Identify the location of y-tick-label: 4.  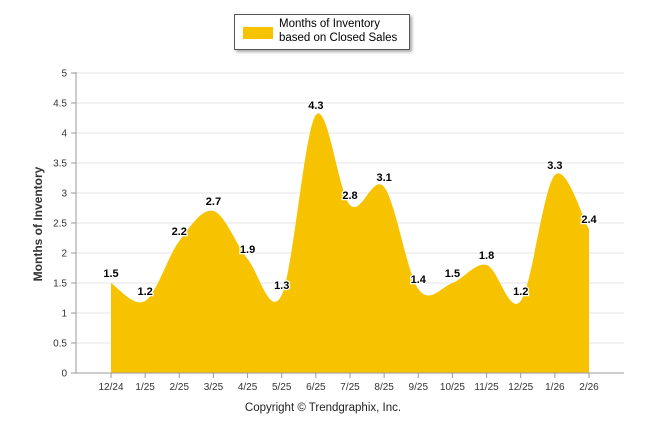
(64, 134).